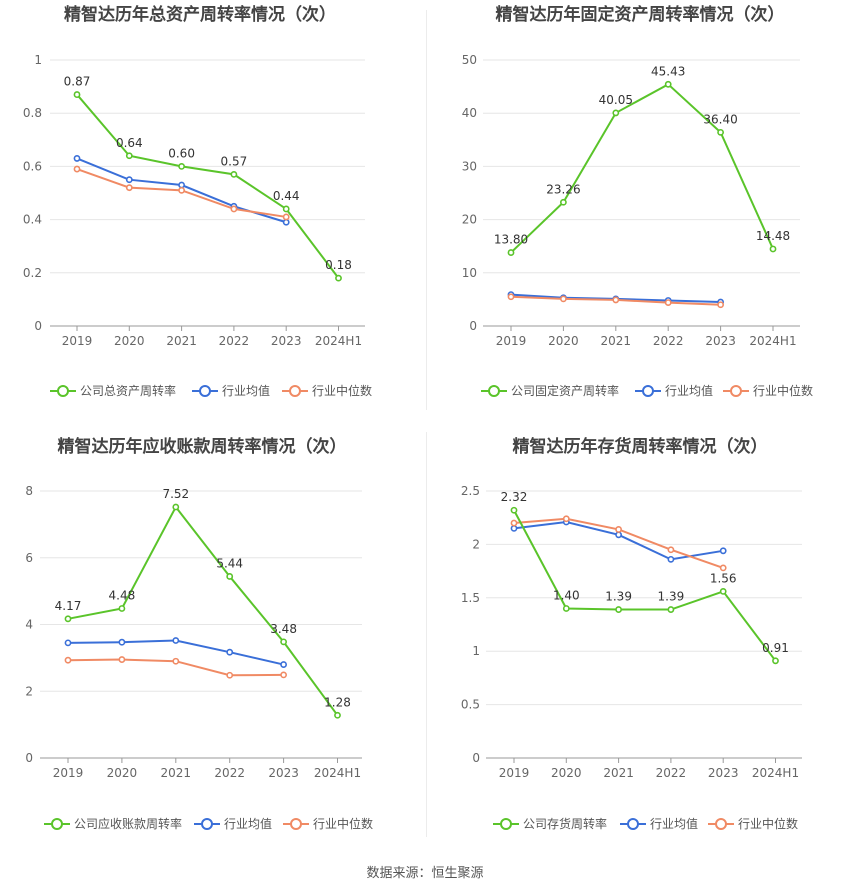 This screenshot has height=891, width=850. I want to click on legend-label: 公司应收账款周转率, so click(128, 823).